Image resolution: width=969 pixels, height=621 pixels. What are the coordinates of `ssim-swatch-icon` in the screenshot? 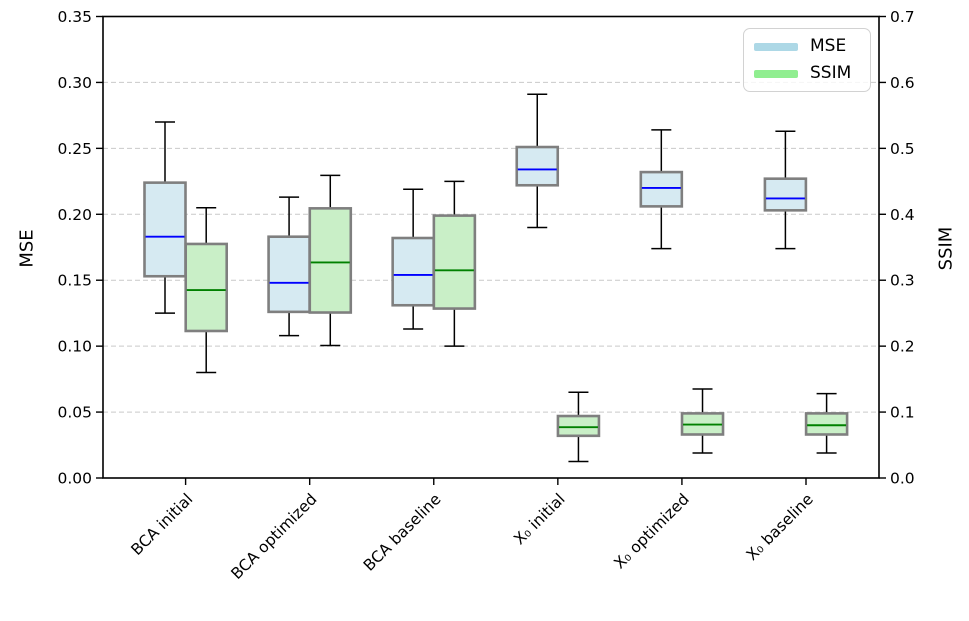 It's located at (776, 73).